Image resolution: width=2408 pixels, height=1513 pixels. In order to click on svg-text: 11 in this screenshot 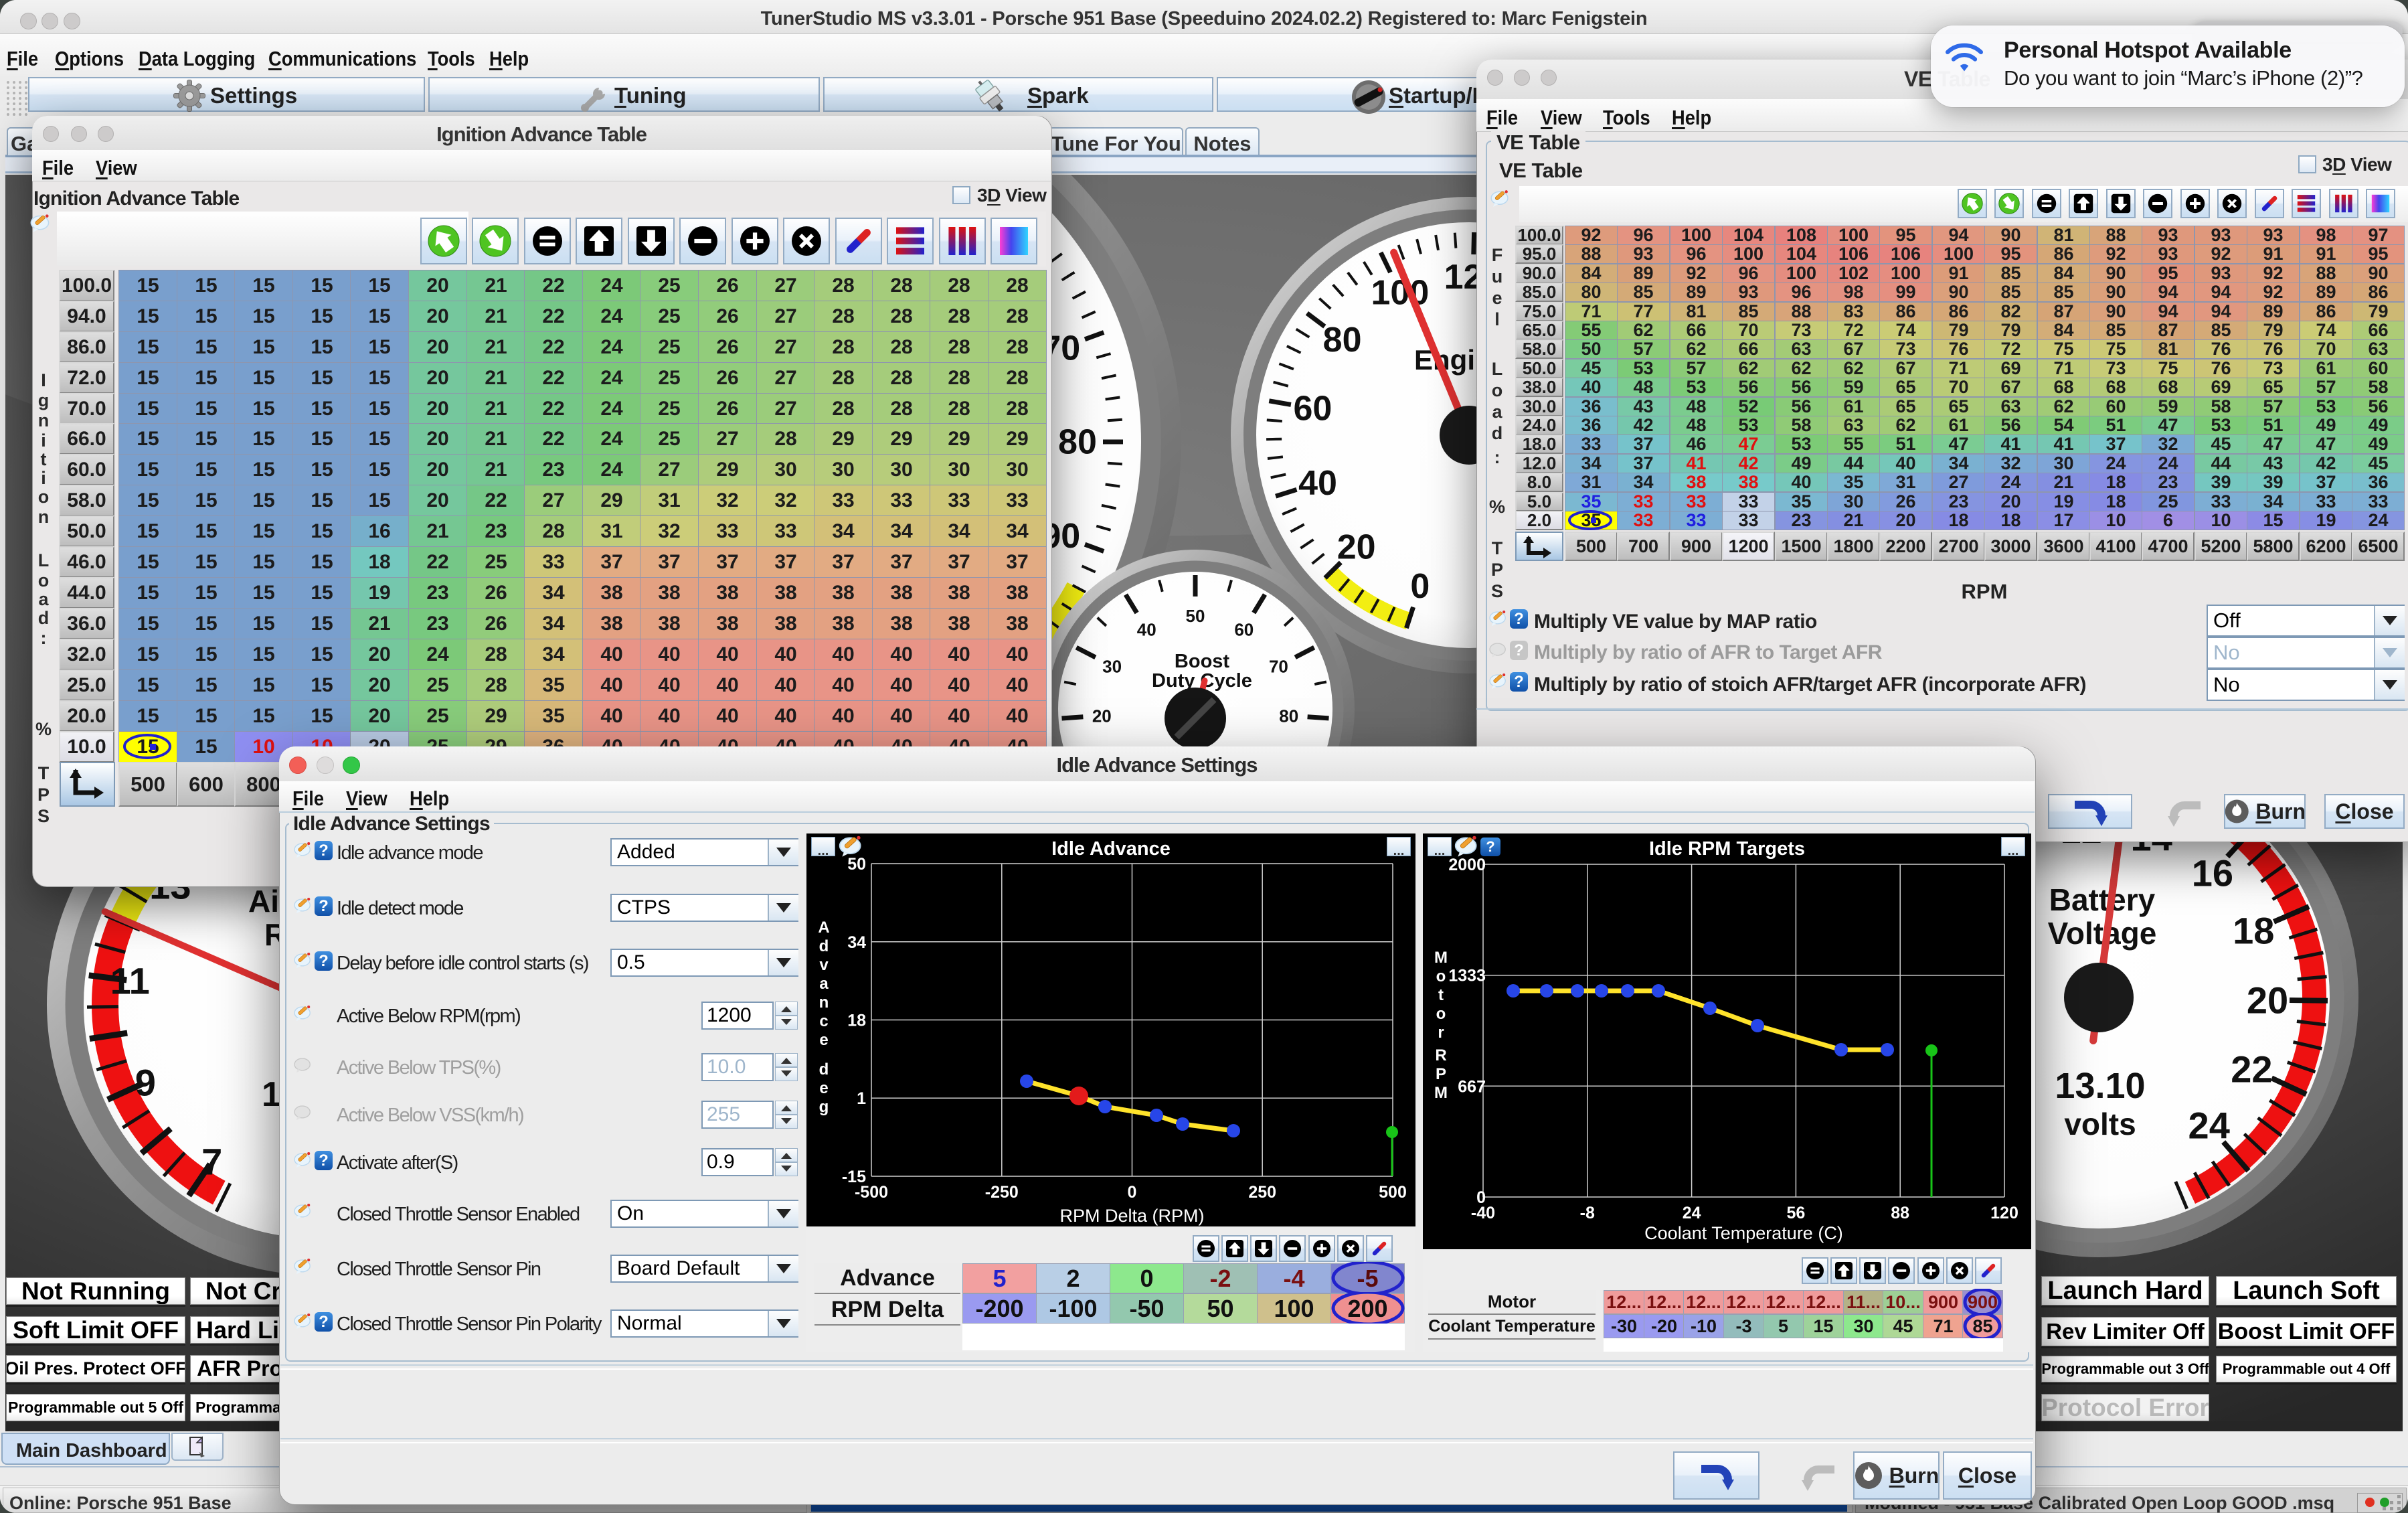, I will do `click(130, 980)`.